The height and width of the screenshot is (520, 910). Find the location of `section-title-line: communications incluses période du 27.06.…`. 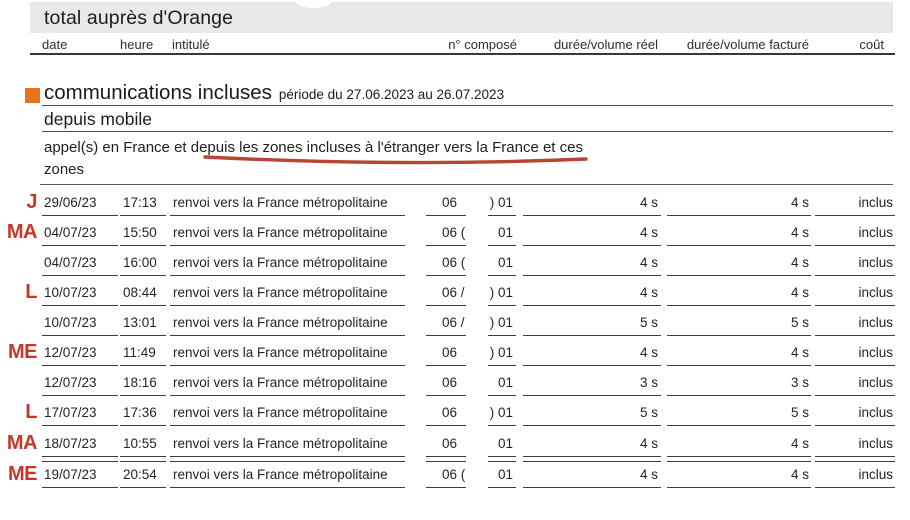

section-title-line: communications incluses période du 27.06.… is located at coordinates (274, 93).